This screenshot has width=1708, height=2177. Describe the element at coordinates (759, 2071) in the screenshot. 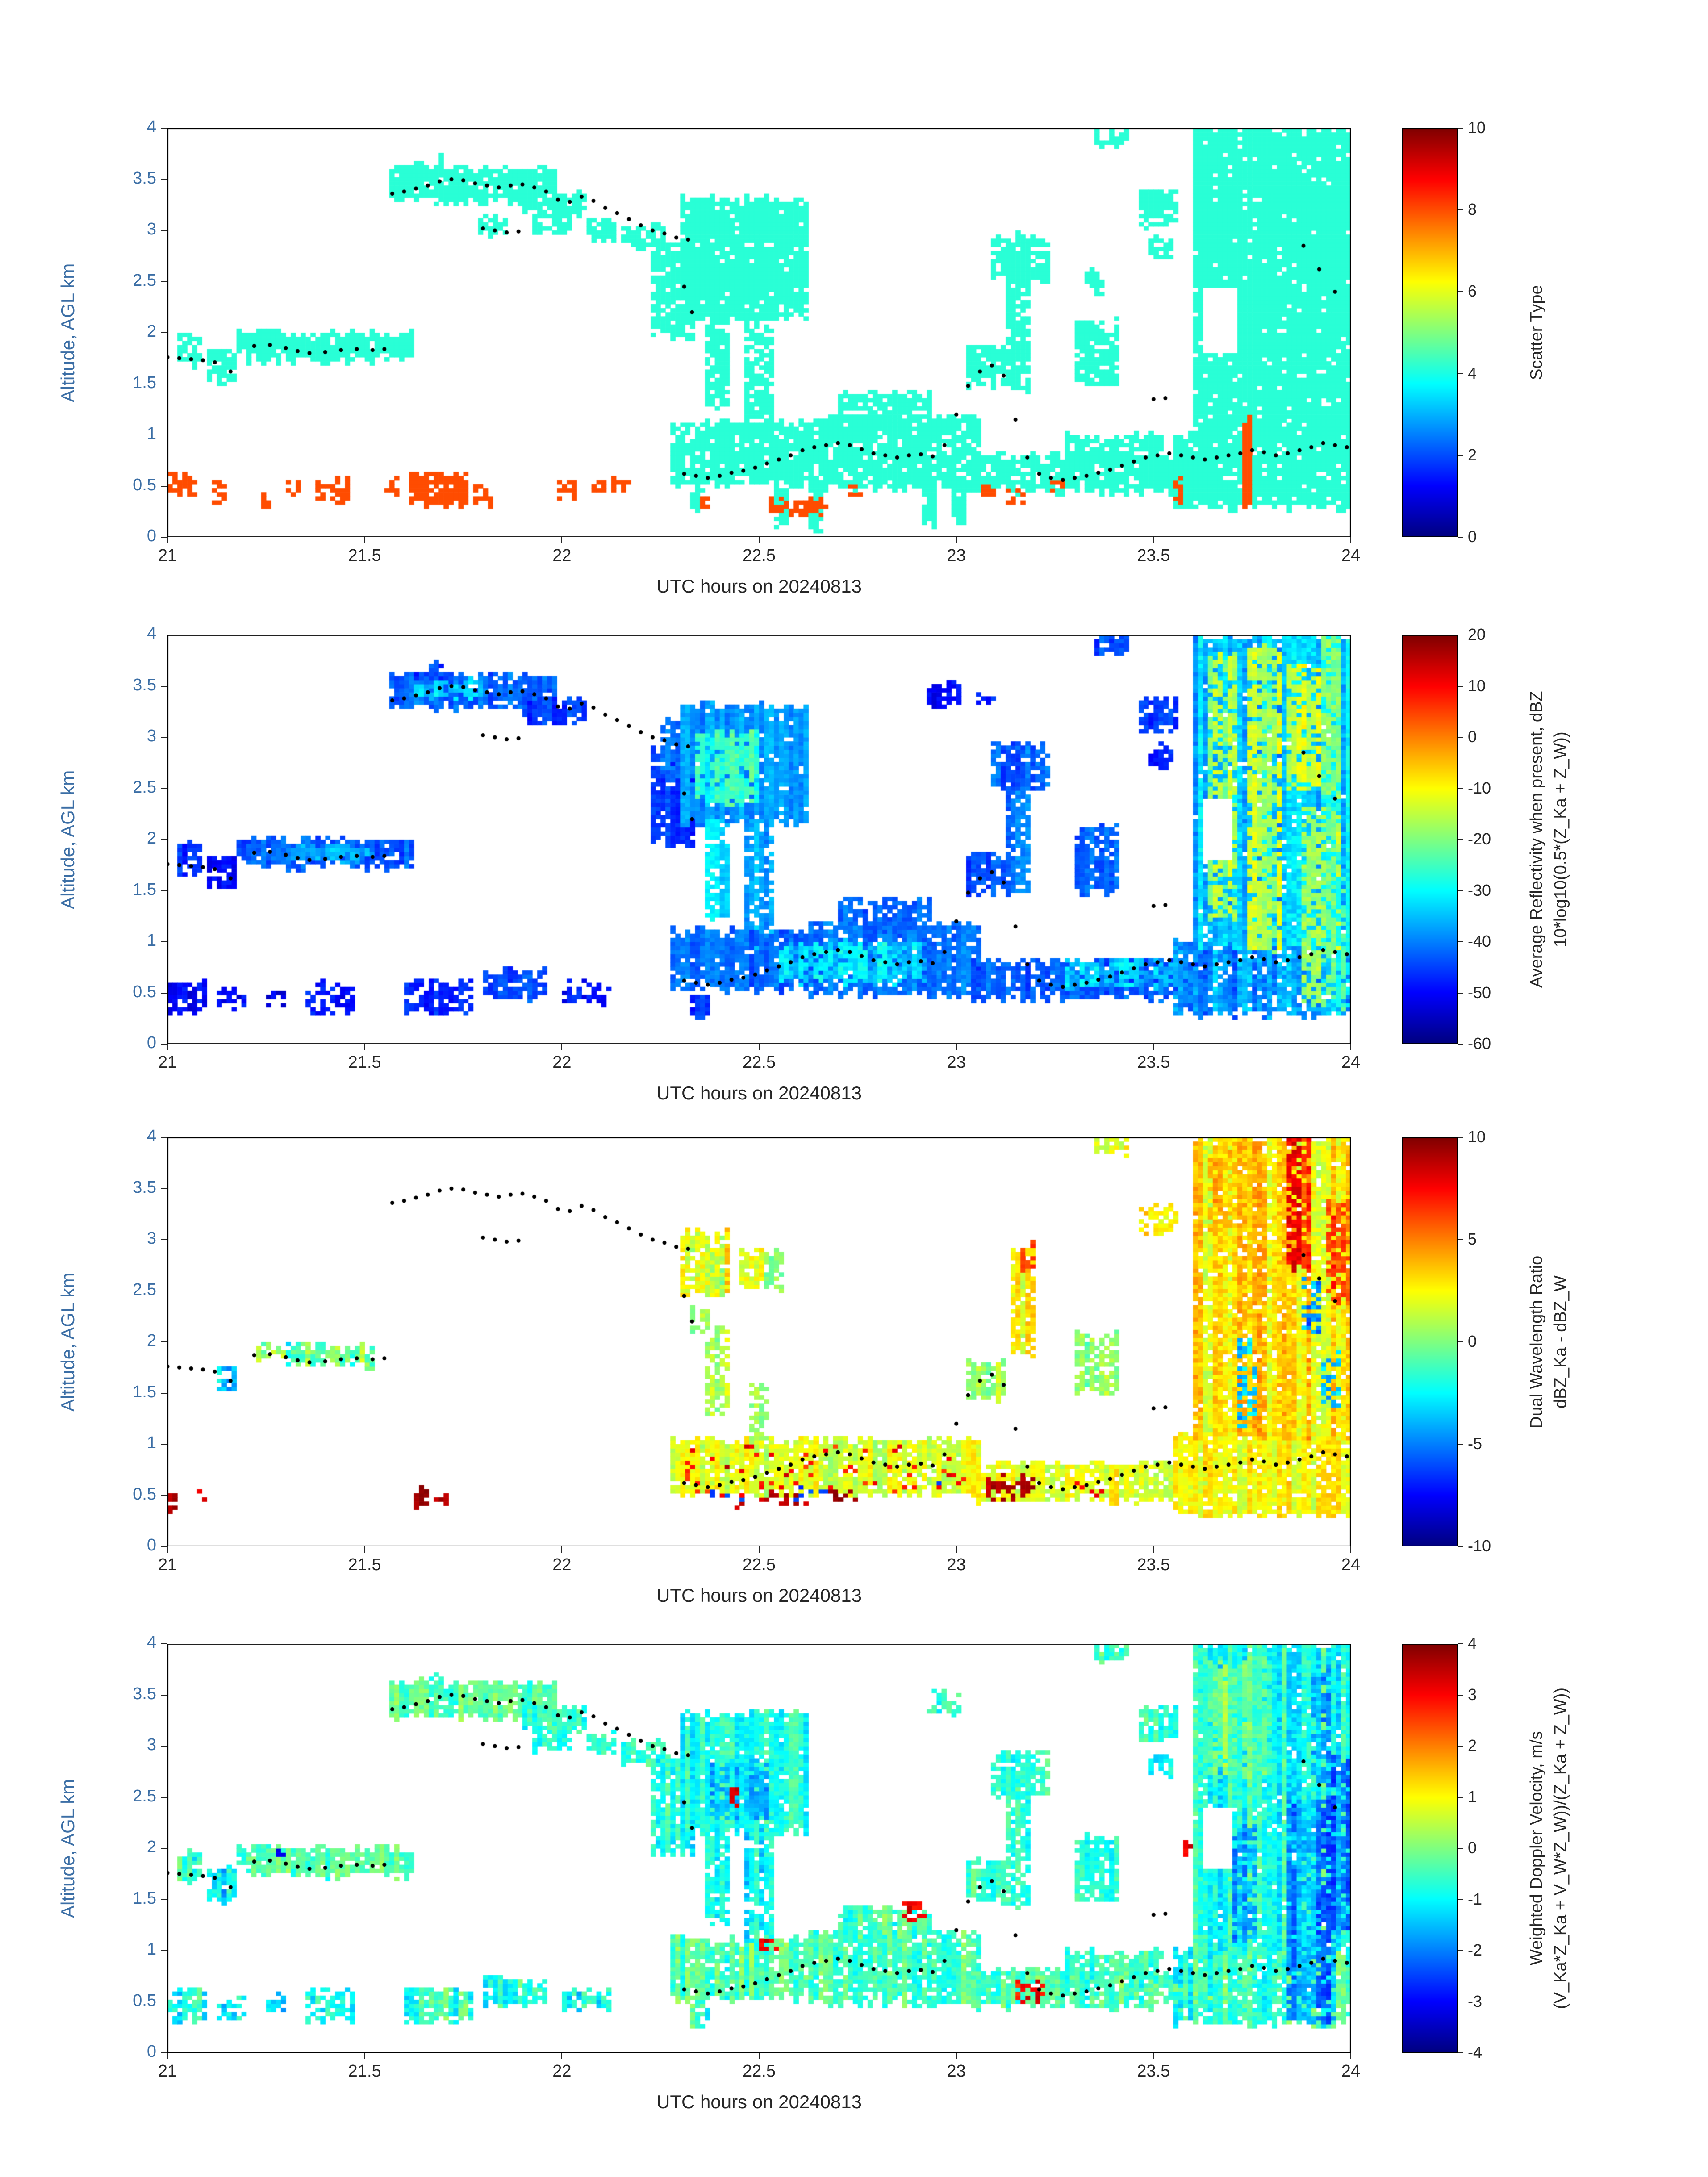

I see `x-tick-label: 22.5` at that location.